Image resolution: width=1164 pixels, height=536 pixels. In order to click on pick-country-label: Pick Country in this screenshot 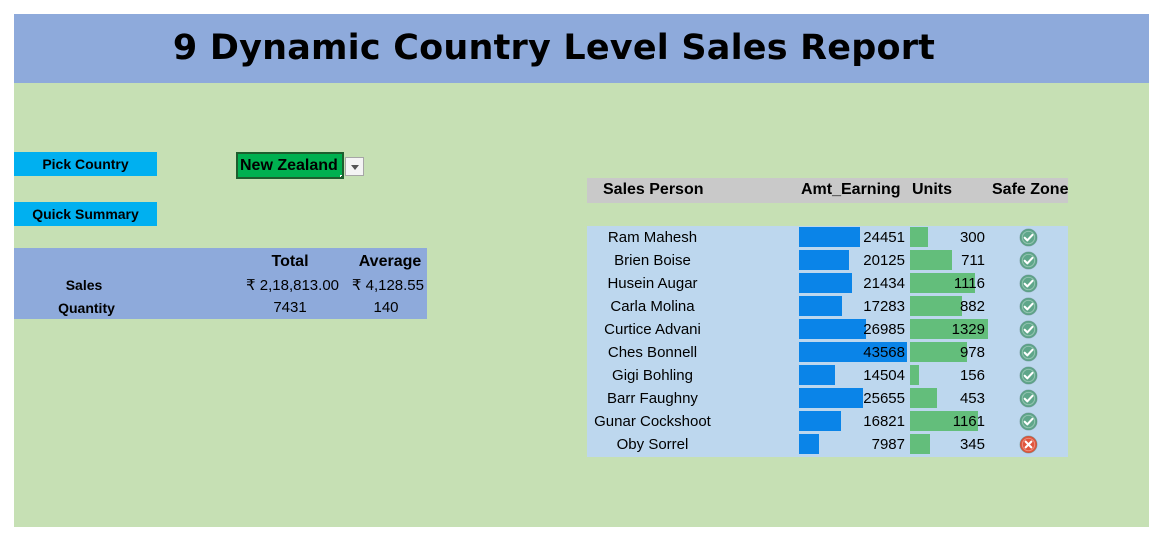, I will do `click(85, 164)`.